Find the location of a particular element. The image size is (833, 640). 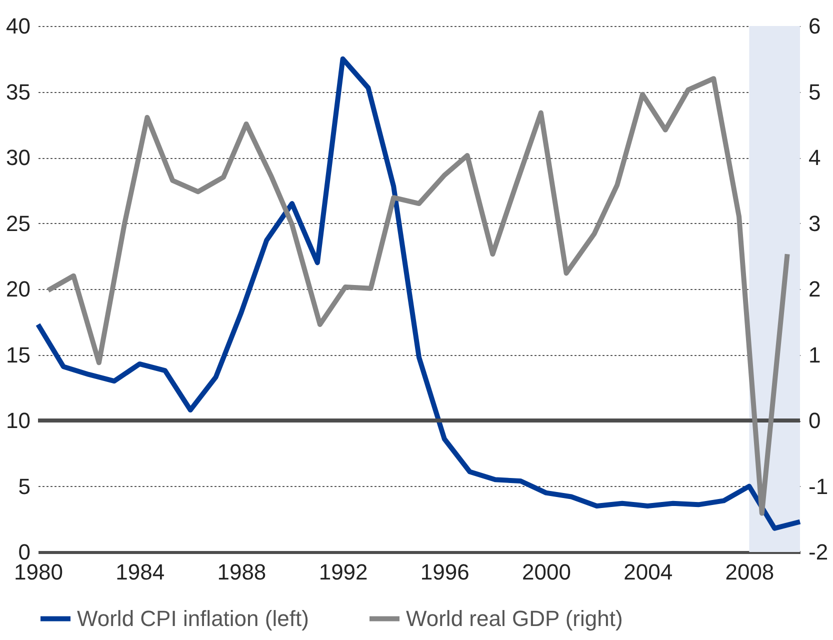

y-tick-label: 5 is located at coordinates (24, 486).